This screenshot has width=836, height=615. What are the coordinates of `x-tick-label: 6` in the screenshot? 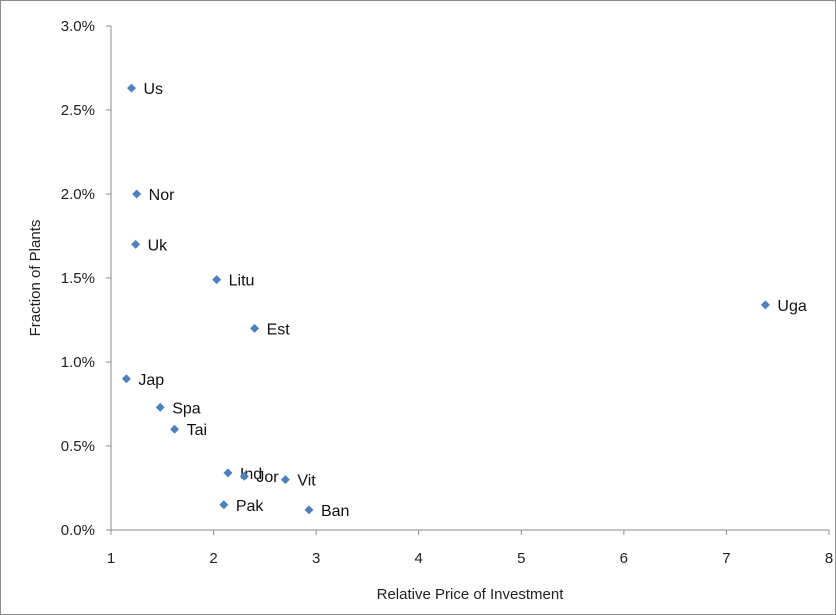 It's located at (624, 558).